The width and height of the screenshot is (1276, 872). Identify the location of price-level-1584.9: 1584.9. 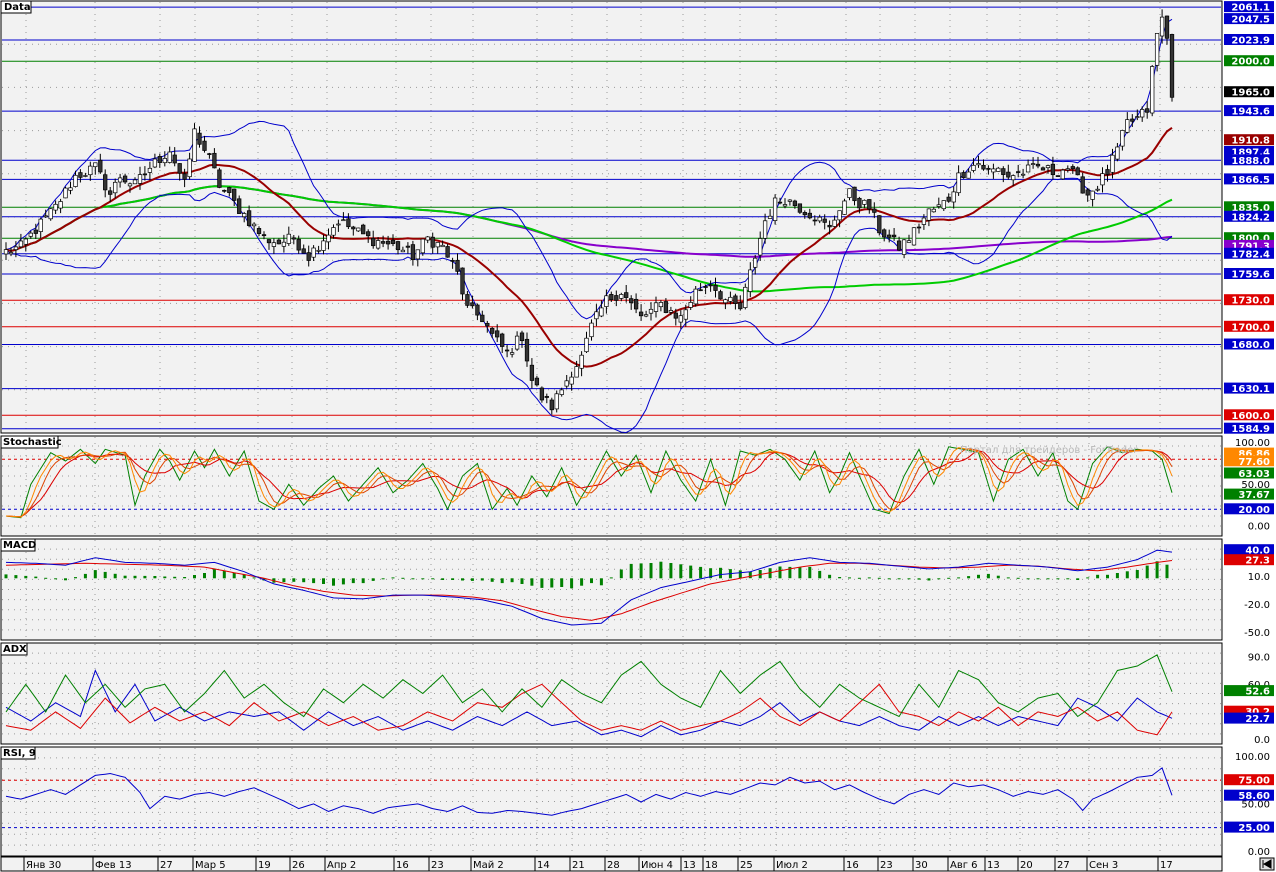
(1250, 429).